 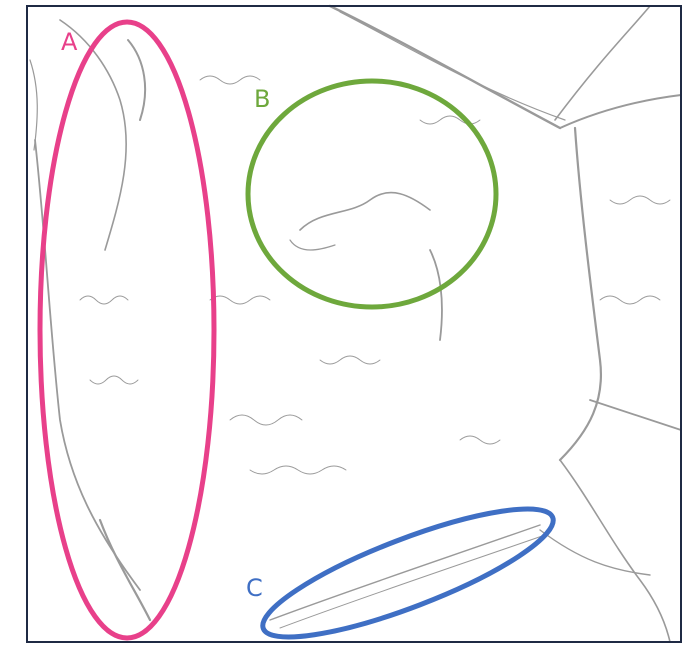 I want to click on region-b-label: B, so click(x=262, y=99).